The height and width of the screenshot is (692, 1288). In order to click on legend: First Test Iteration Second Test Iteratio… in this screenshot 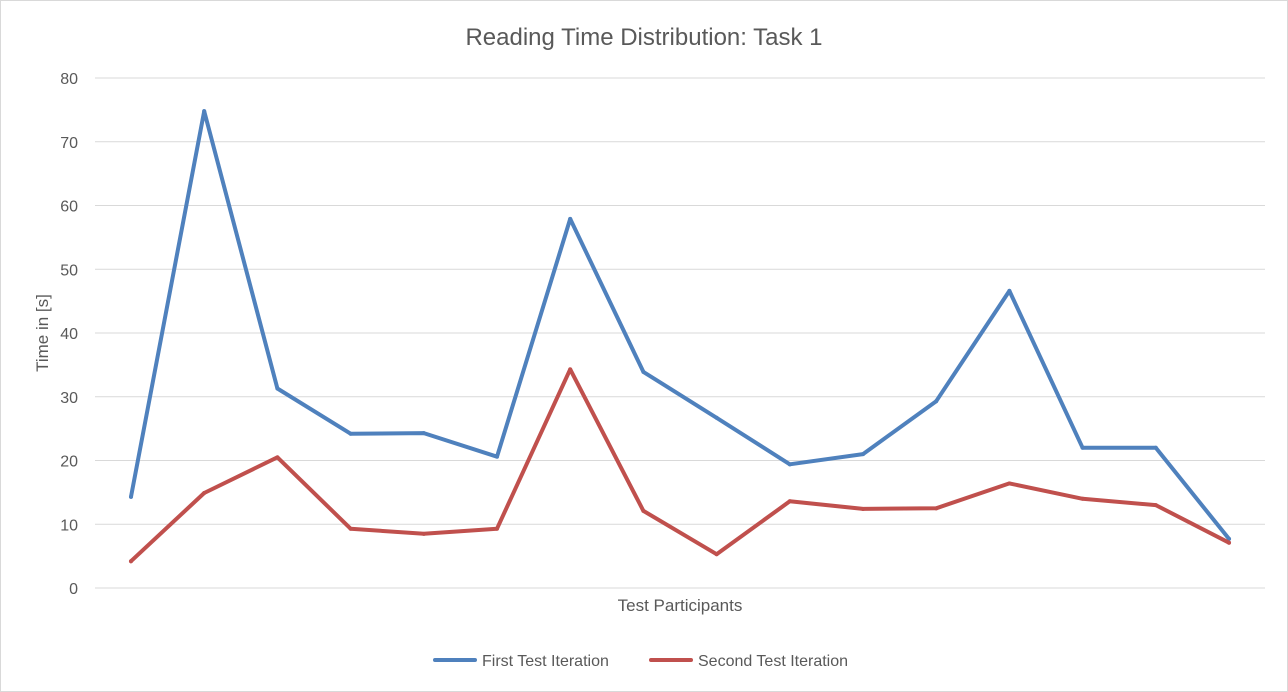, I will do `click(640, 661)`.